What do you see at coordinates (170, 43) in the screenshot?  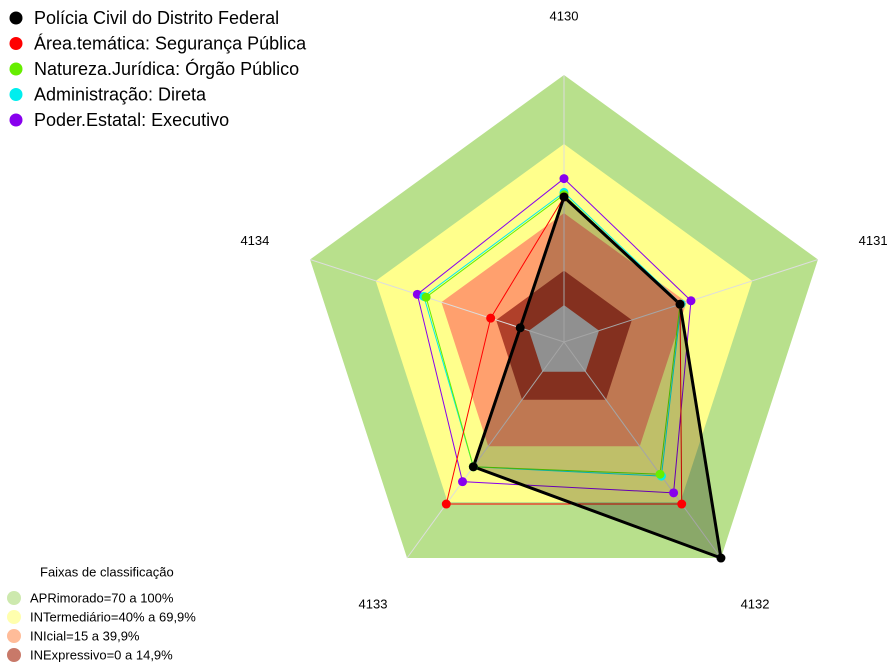 I see `legend-label: Área.temática: Segurança Pública` at bounding box center [170, 43].